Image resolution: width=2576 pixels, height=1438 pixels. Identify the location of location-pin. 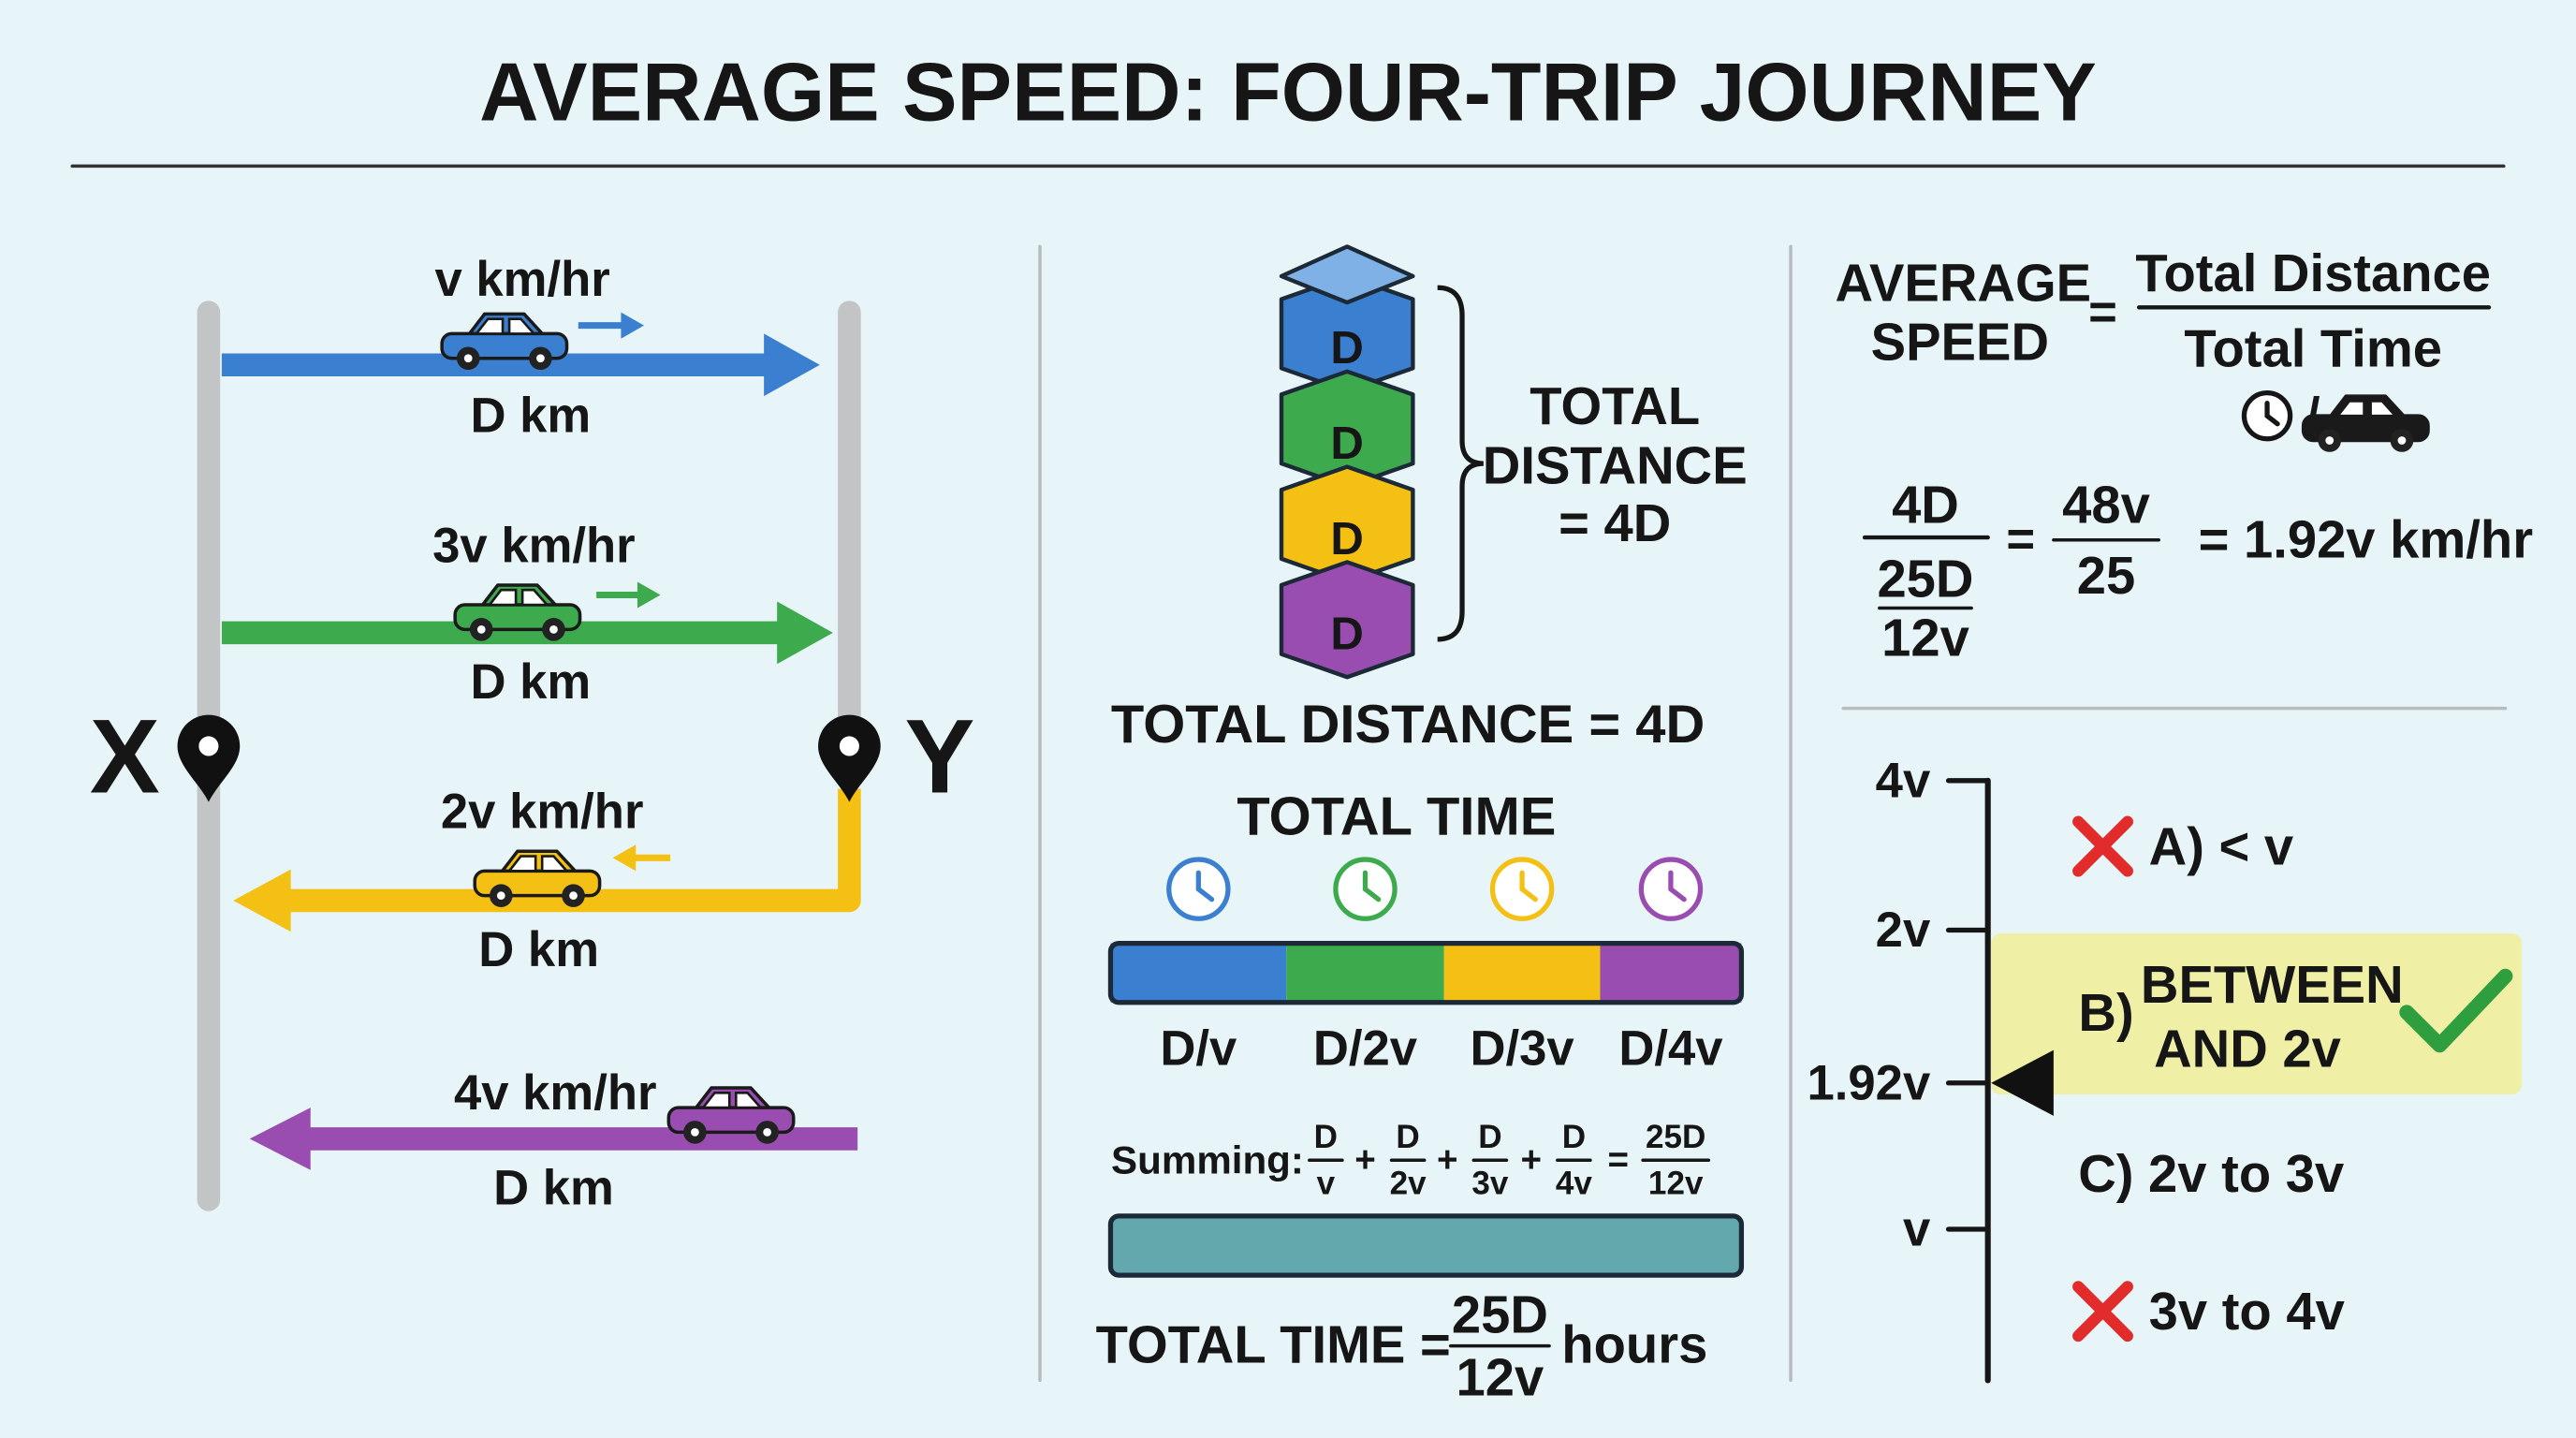
(209, 758).